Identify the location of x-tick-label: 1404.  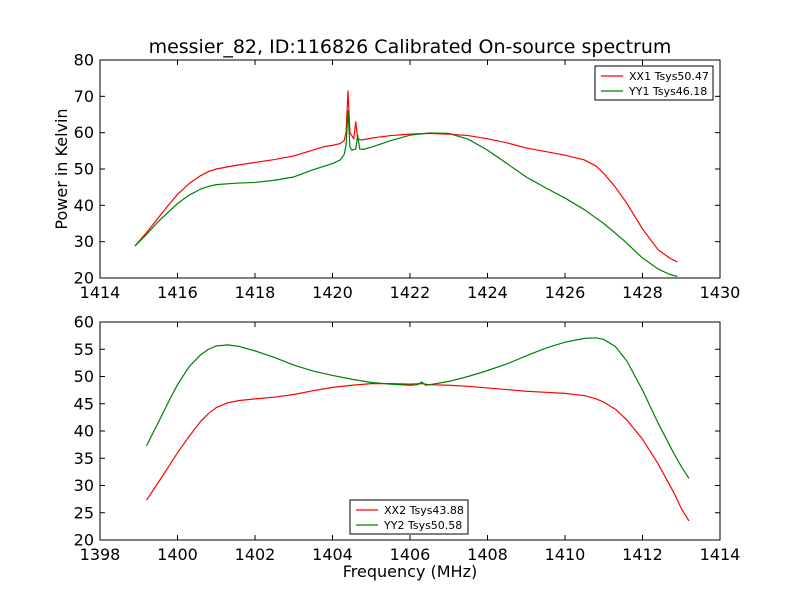
(332, 554).